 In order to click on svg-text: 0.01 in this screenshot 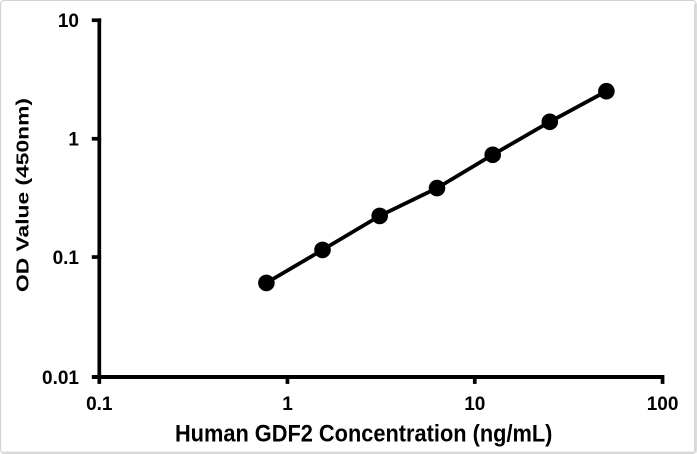, I will do `click(60, 378)`.